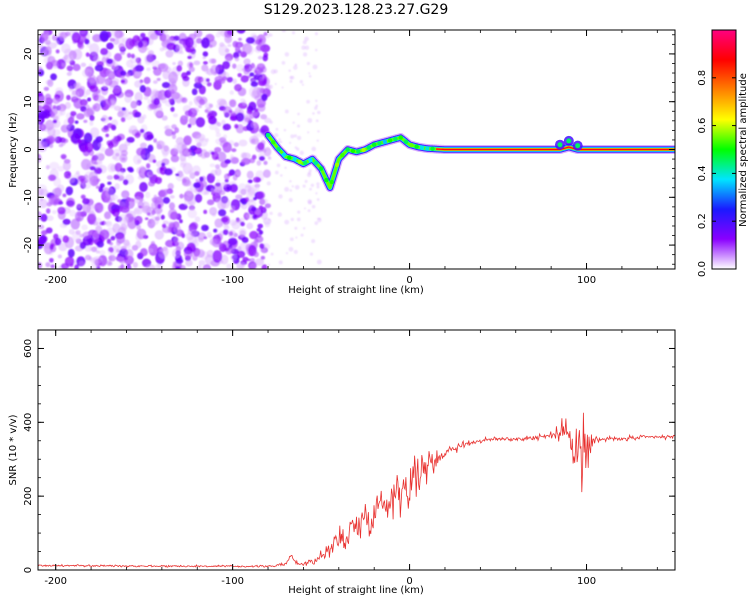 The image size is (750, 600). Describe the element at coordinates (55, 581) in the screenshot. I see `snr-x-tick-label: -200` at that location.